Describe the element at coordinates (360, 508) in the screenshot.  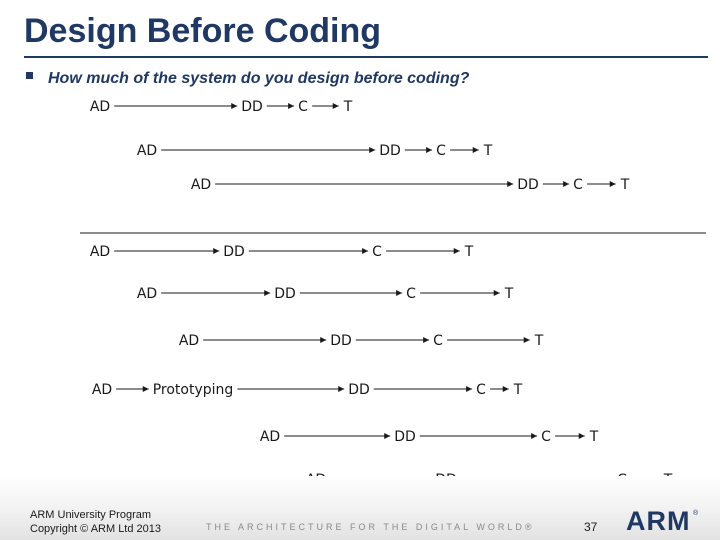
I see `footer-band` at that location.